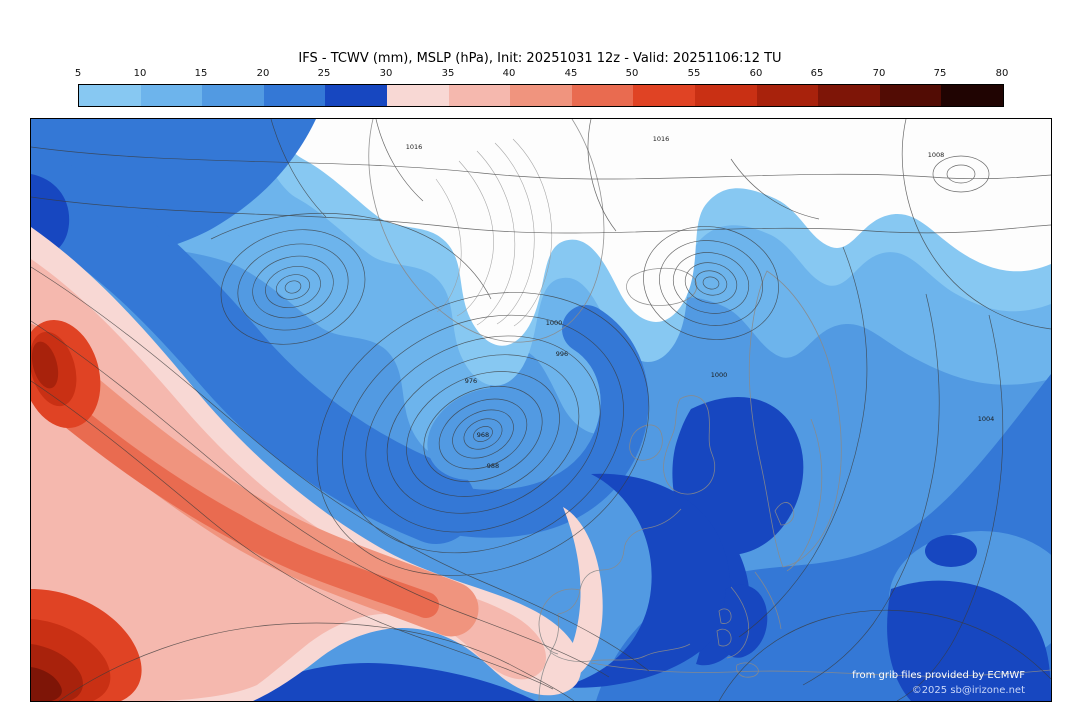 The height and width of the screenshot is (718, 1080). What do you see at coordinates (1002, 73) in the screenshot?
I see `colorbar-tick-label: 80` at bounding box center [1002, 73].